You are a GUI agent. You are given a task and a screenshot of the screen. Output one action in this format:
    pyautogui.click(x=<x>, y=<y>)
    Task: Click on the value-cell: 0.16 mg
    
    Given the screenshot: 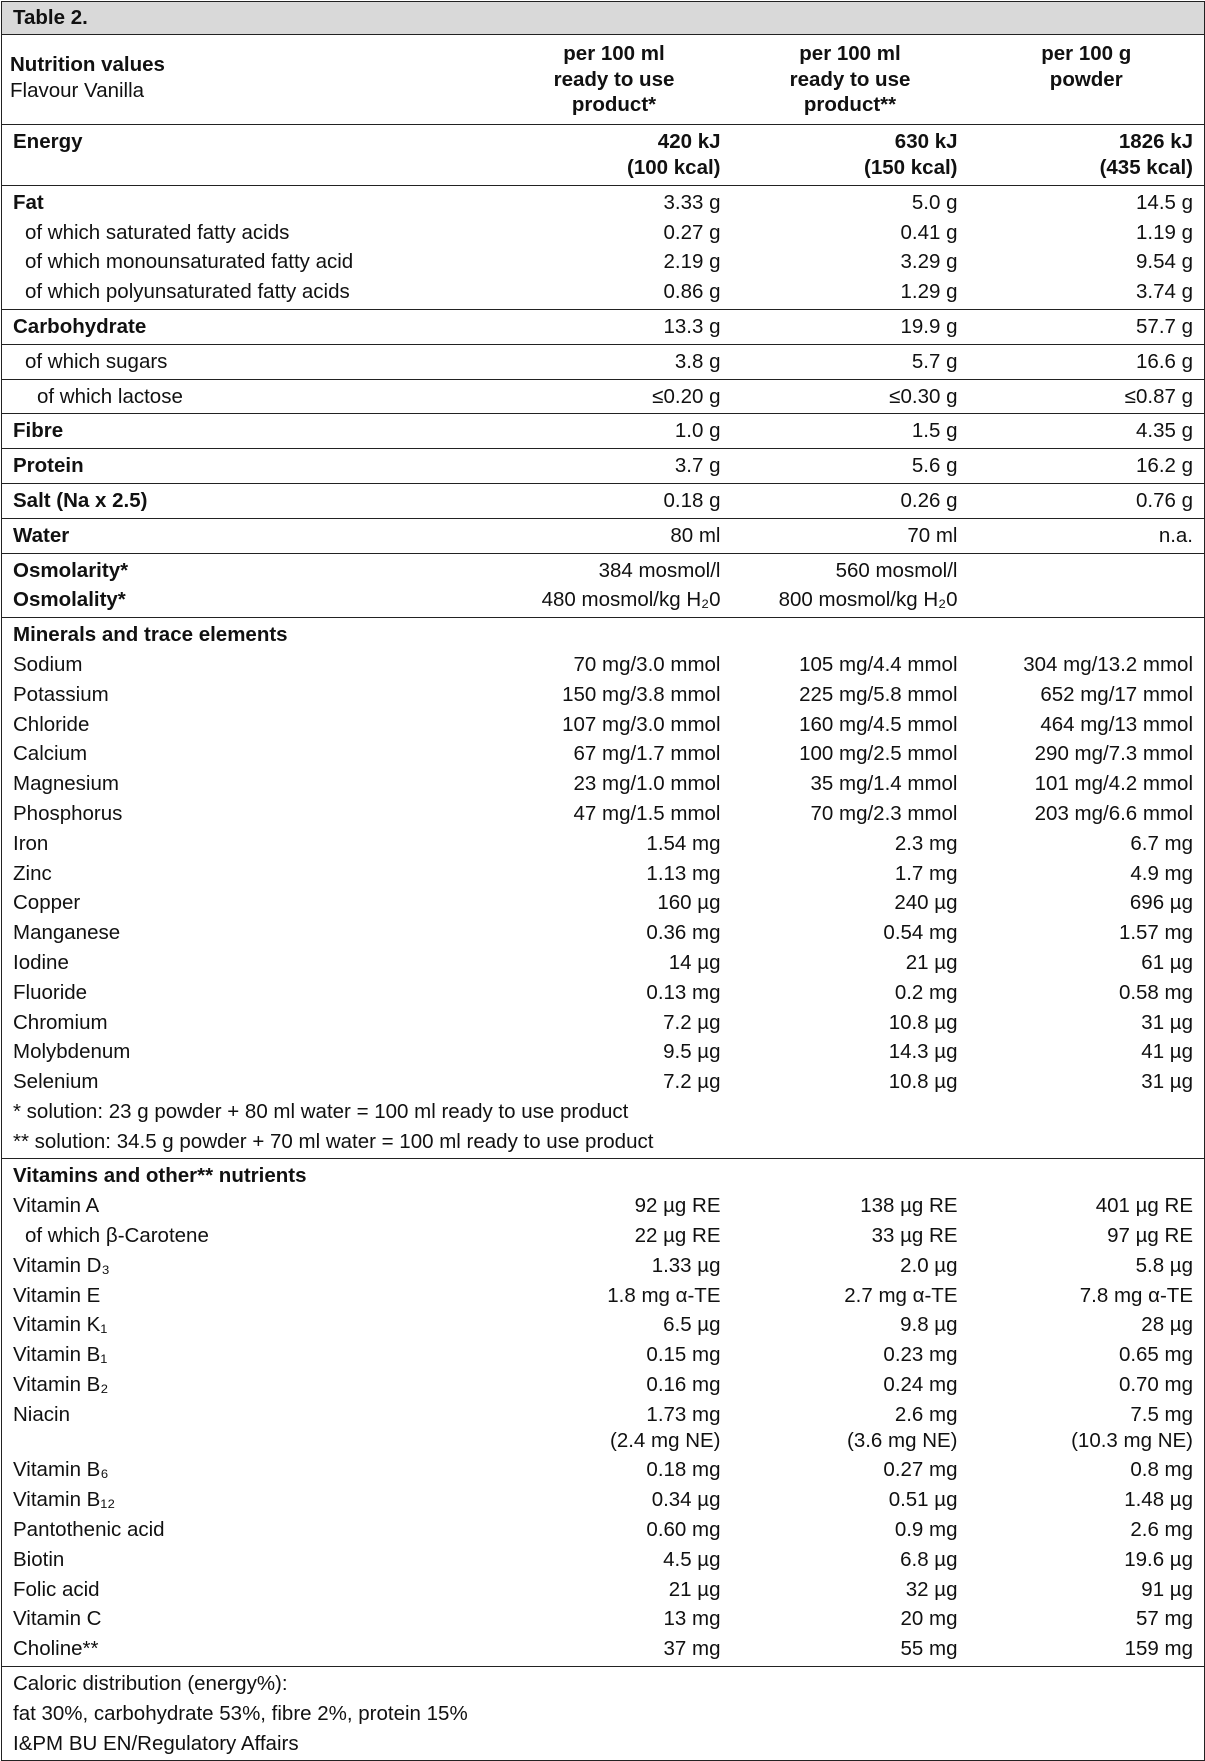 What is the action you would take?
    pyautogui.click(x=683, y=1385)
    